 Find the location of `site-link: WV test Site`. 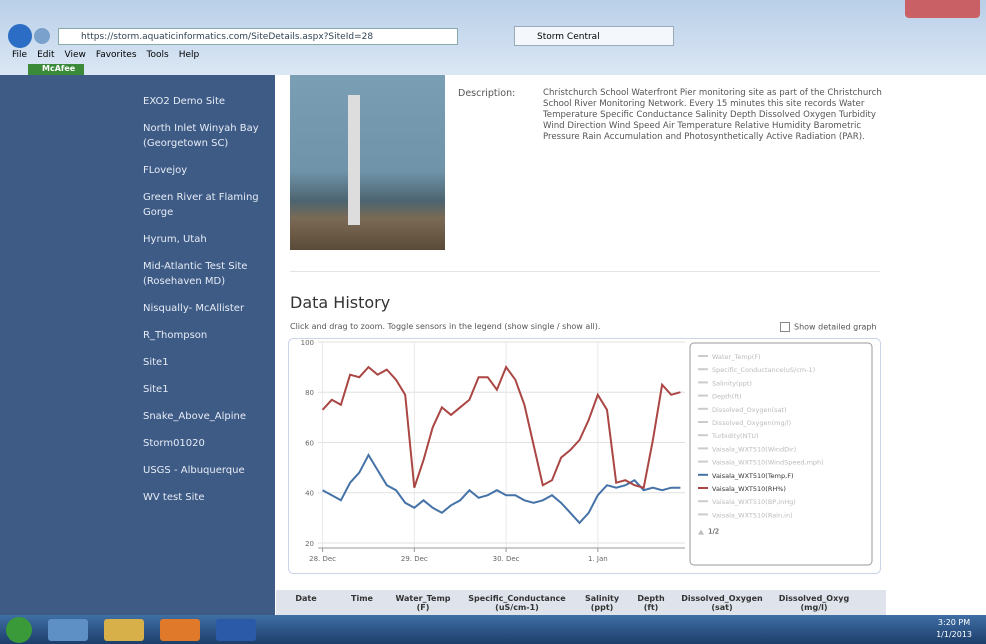

site-link: WV test Site is located at coordinates (174, 497).